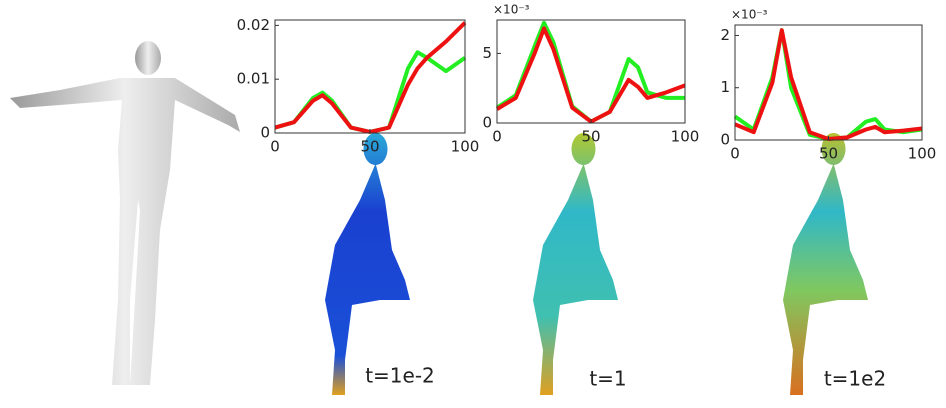 Image resolution: width=946 pixels, height=408 pixels. Describe the element at coordinates (487, 53) in the screenshot. I see `y-tick-label: 5` at that location.